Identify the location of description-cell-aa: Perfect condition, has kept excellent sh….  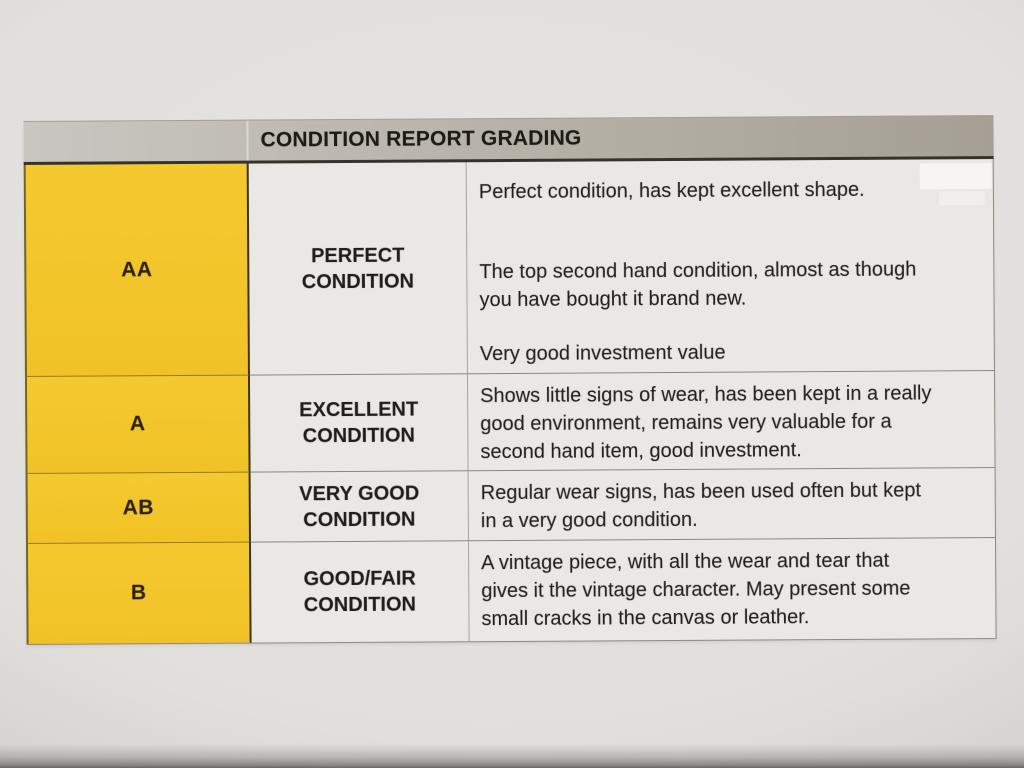
(730, 266).